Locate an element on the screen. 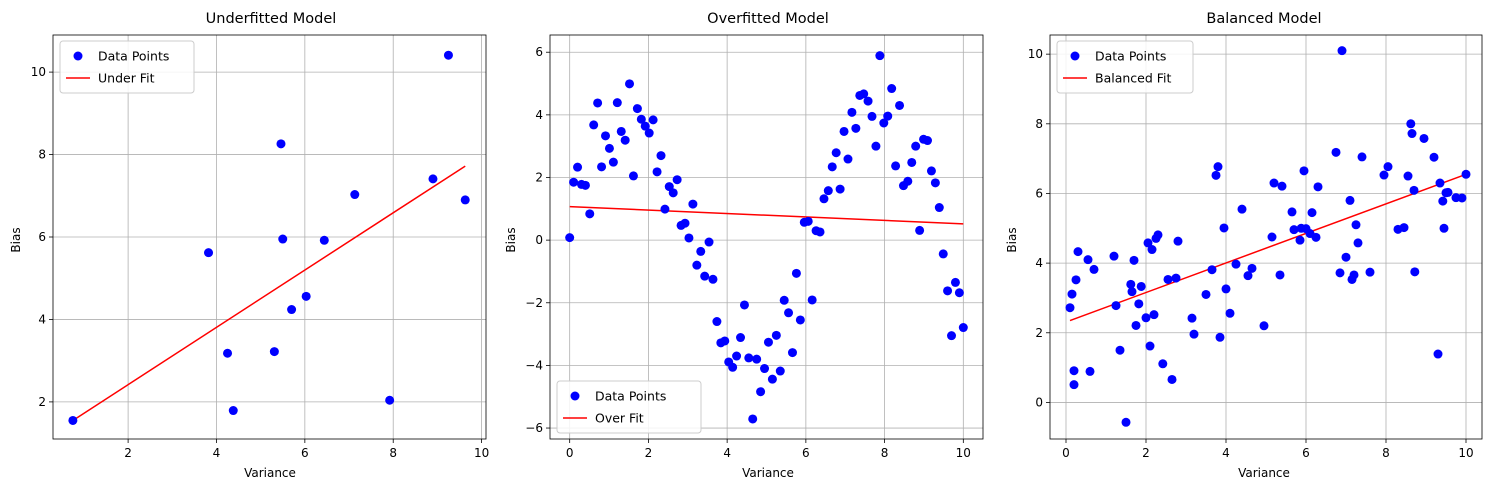 The image size is (1489, 490). y-tick-label: 8 is located at coordinates (42, 155).